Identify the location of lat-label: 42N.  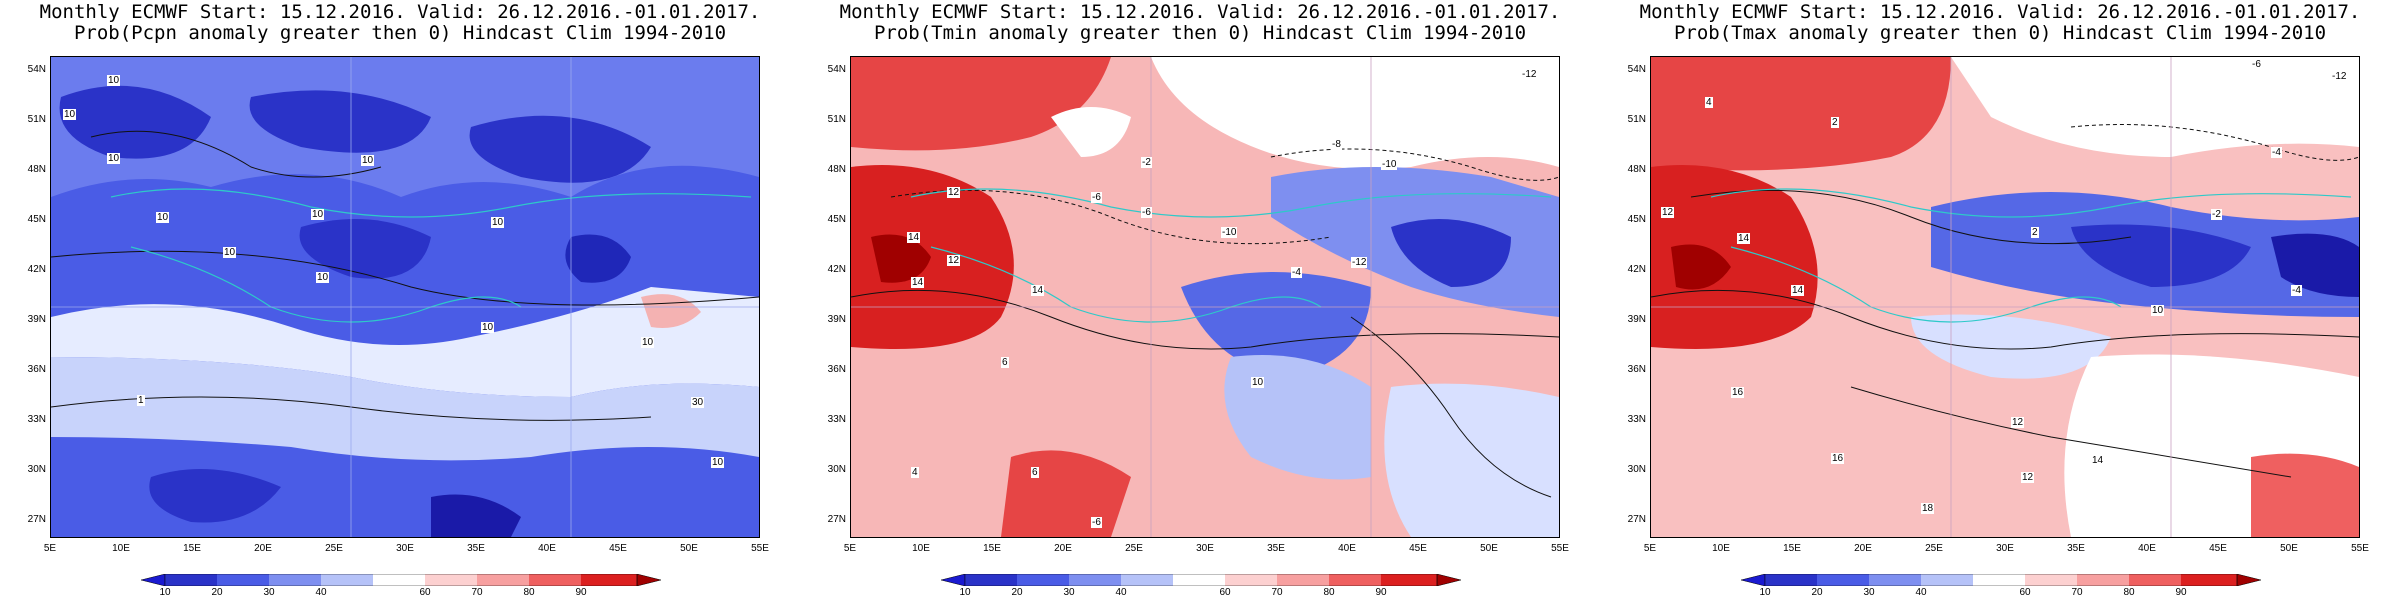
(1636, 269).